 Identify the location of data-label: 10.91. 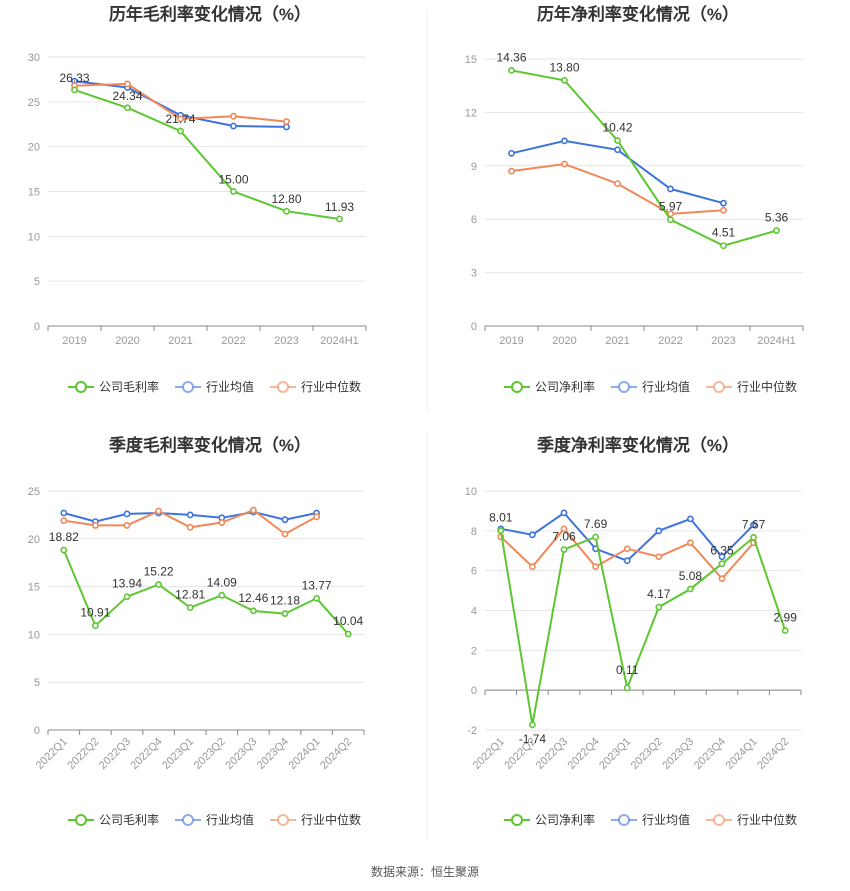
(95, 613).